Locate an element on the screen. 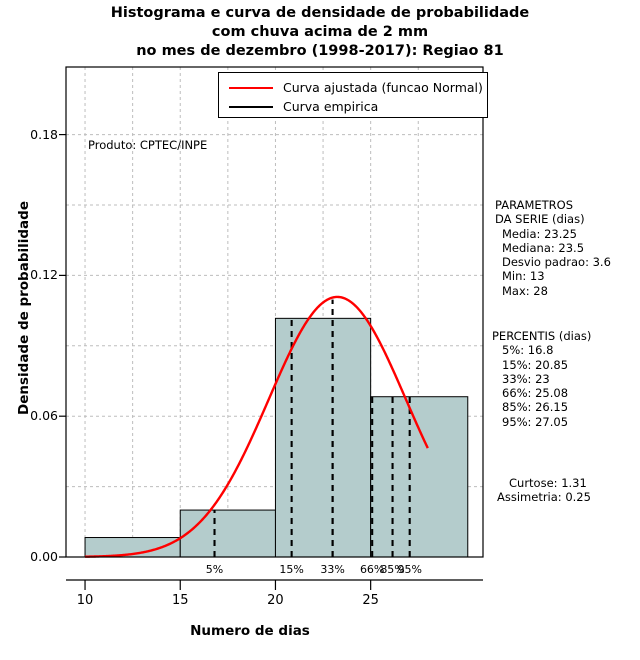 The image size is (640, 660). moments-block: Curtose: 1.31 Assimetria: 0.25 is located at coordinates (544, 490).